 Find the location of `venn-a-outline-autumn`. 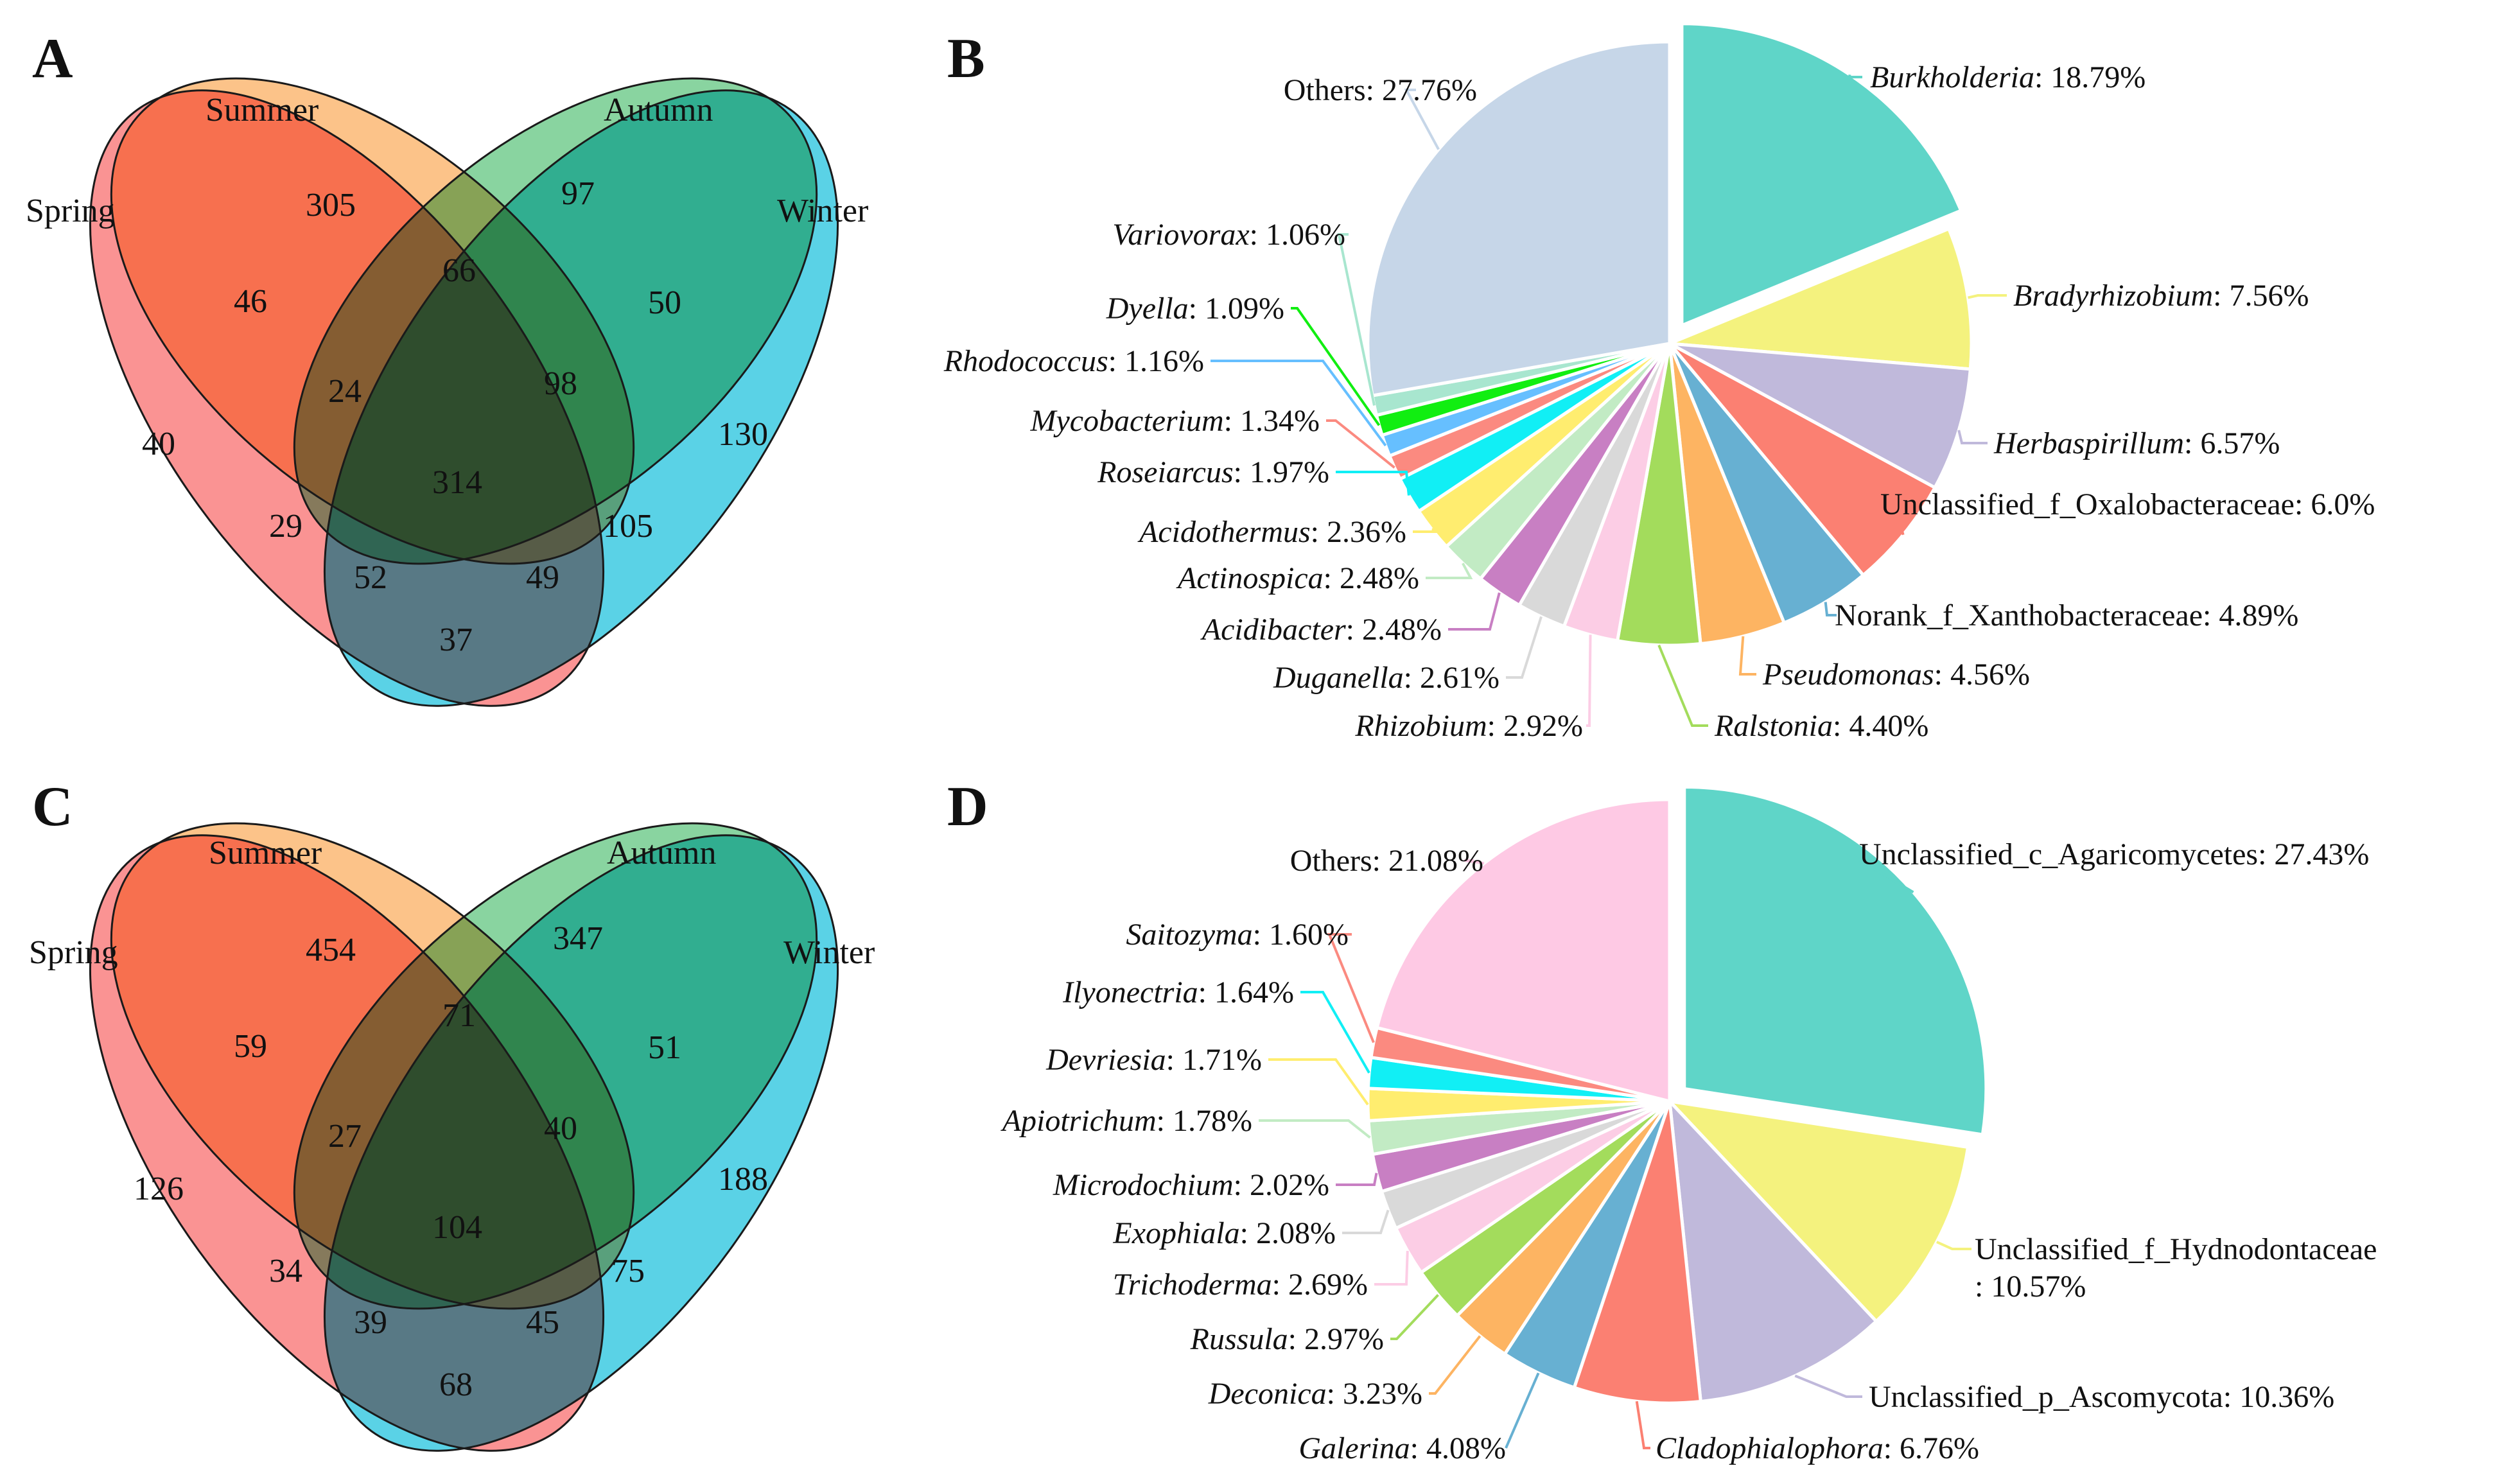

venn-a-outline-autumn is located at coordinates (555, 321).